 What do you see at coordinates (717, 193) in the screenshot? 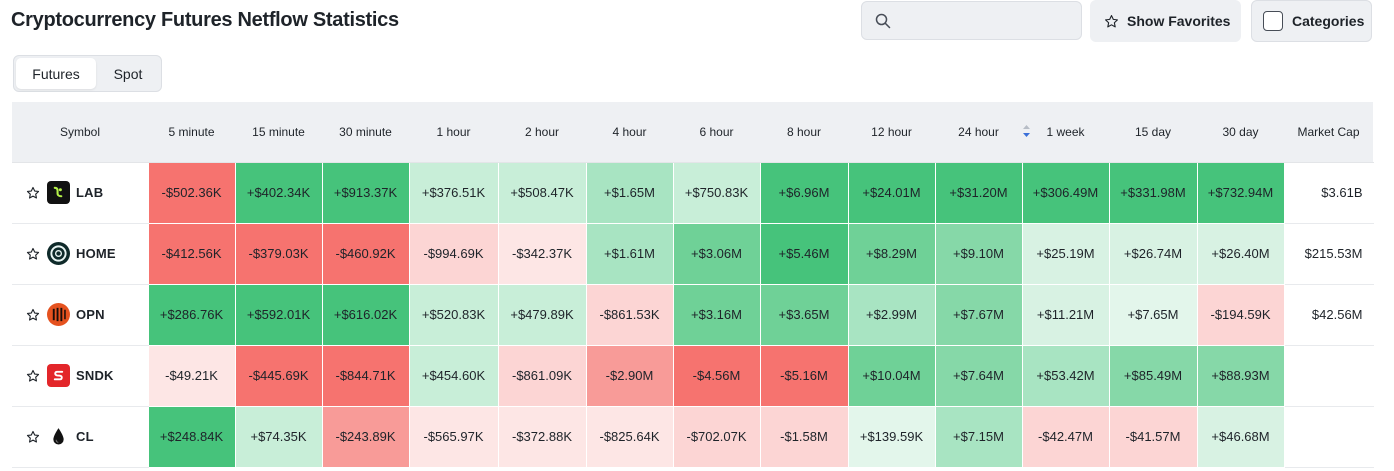
I see `netflow-cell: +$750.83K` at bounding box center [717, 193].